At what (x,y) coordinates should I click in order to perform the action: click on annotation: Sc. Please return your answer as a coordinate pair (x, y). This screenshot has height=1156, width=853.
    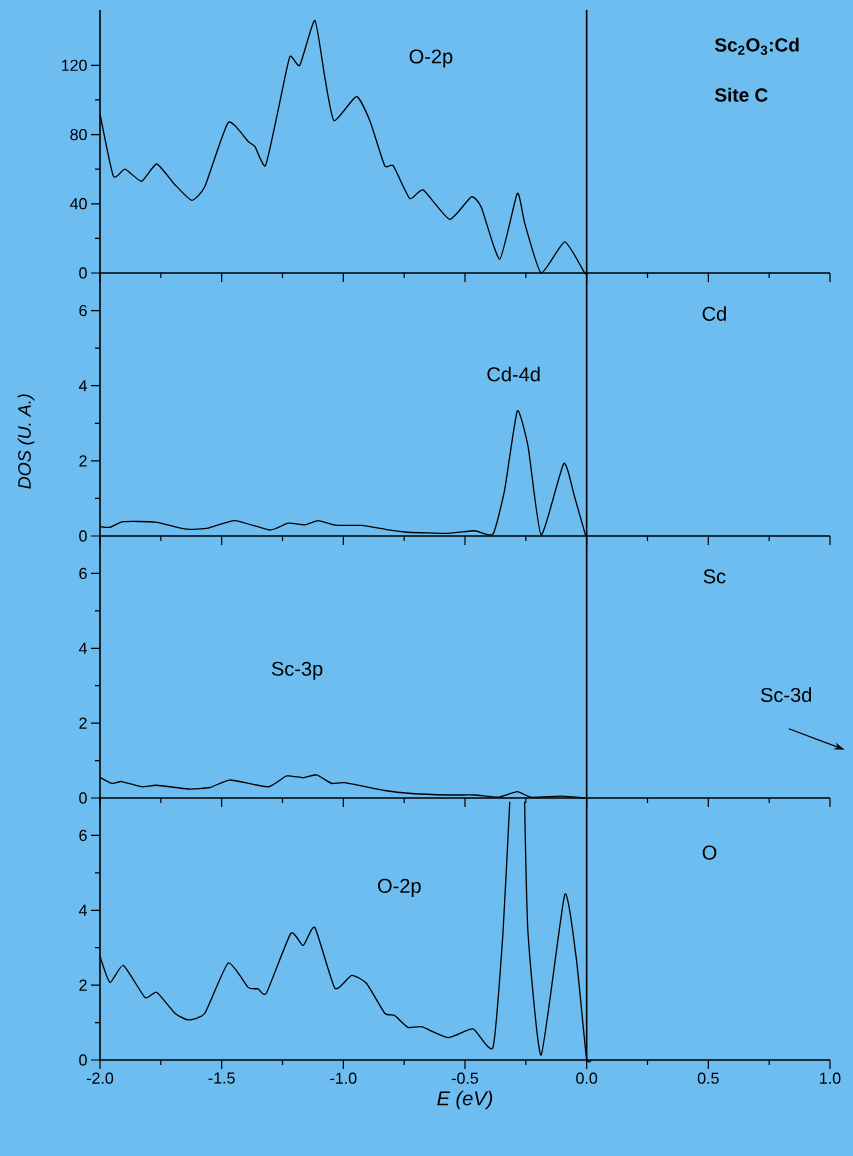
    Looking at the image, I should click on (714, 576).